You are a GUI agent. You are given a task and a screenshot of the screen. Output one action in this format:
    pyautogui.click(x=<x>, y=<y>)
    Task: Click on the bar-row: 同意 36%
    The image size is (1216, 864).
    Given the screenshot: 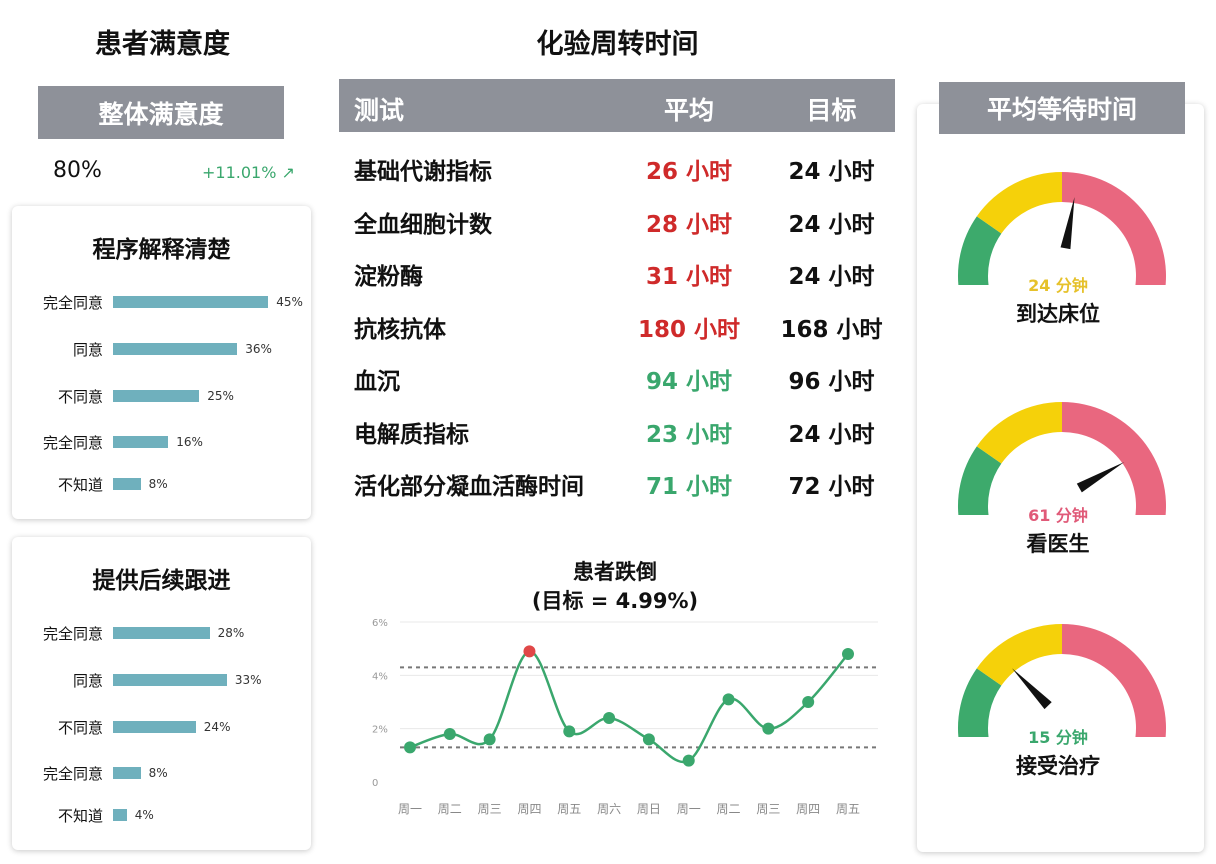 What is the action you would take?
    pyautogui.click(x=142, y=349)
    